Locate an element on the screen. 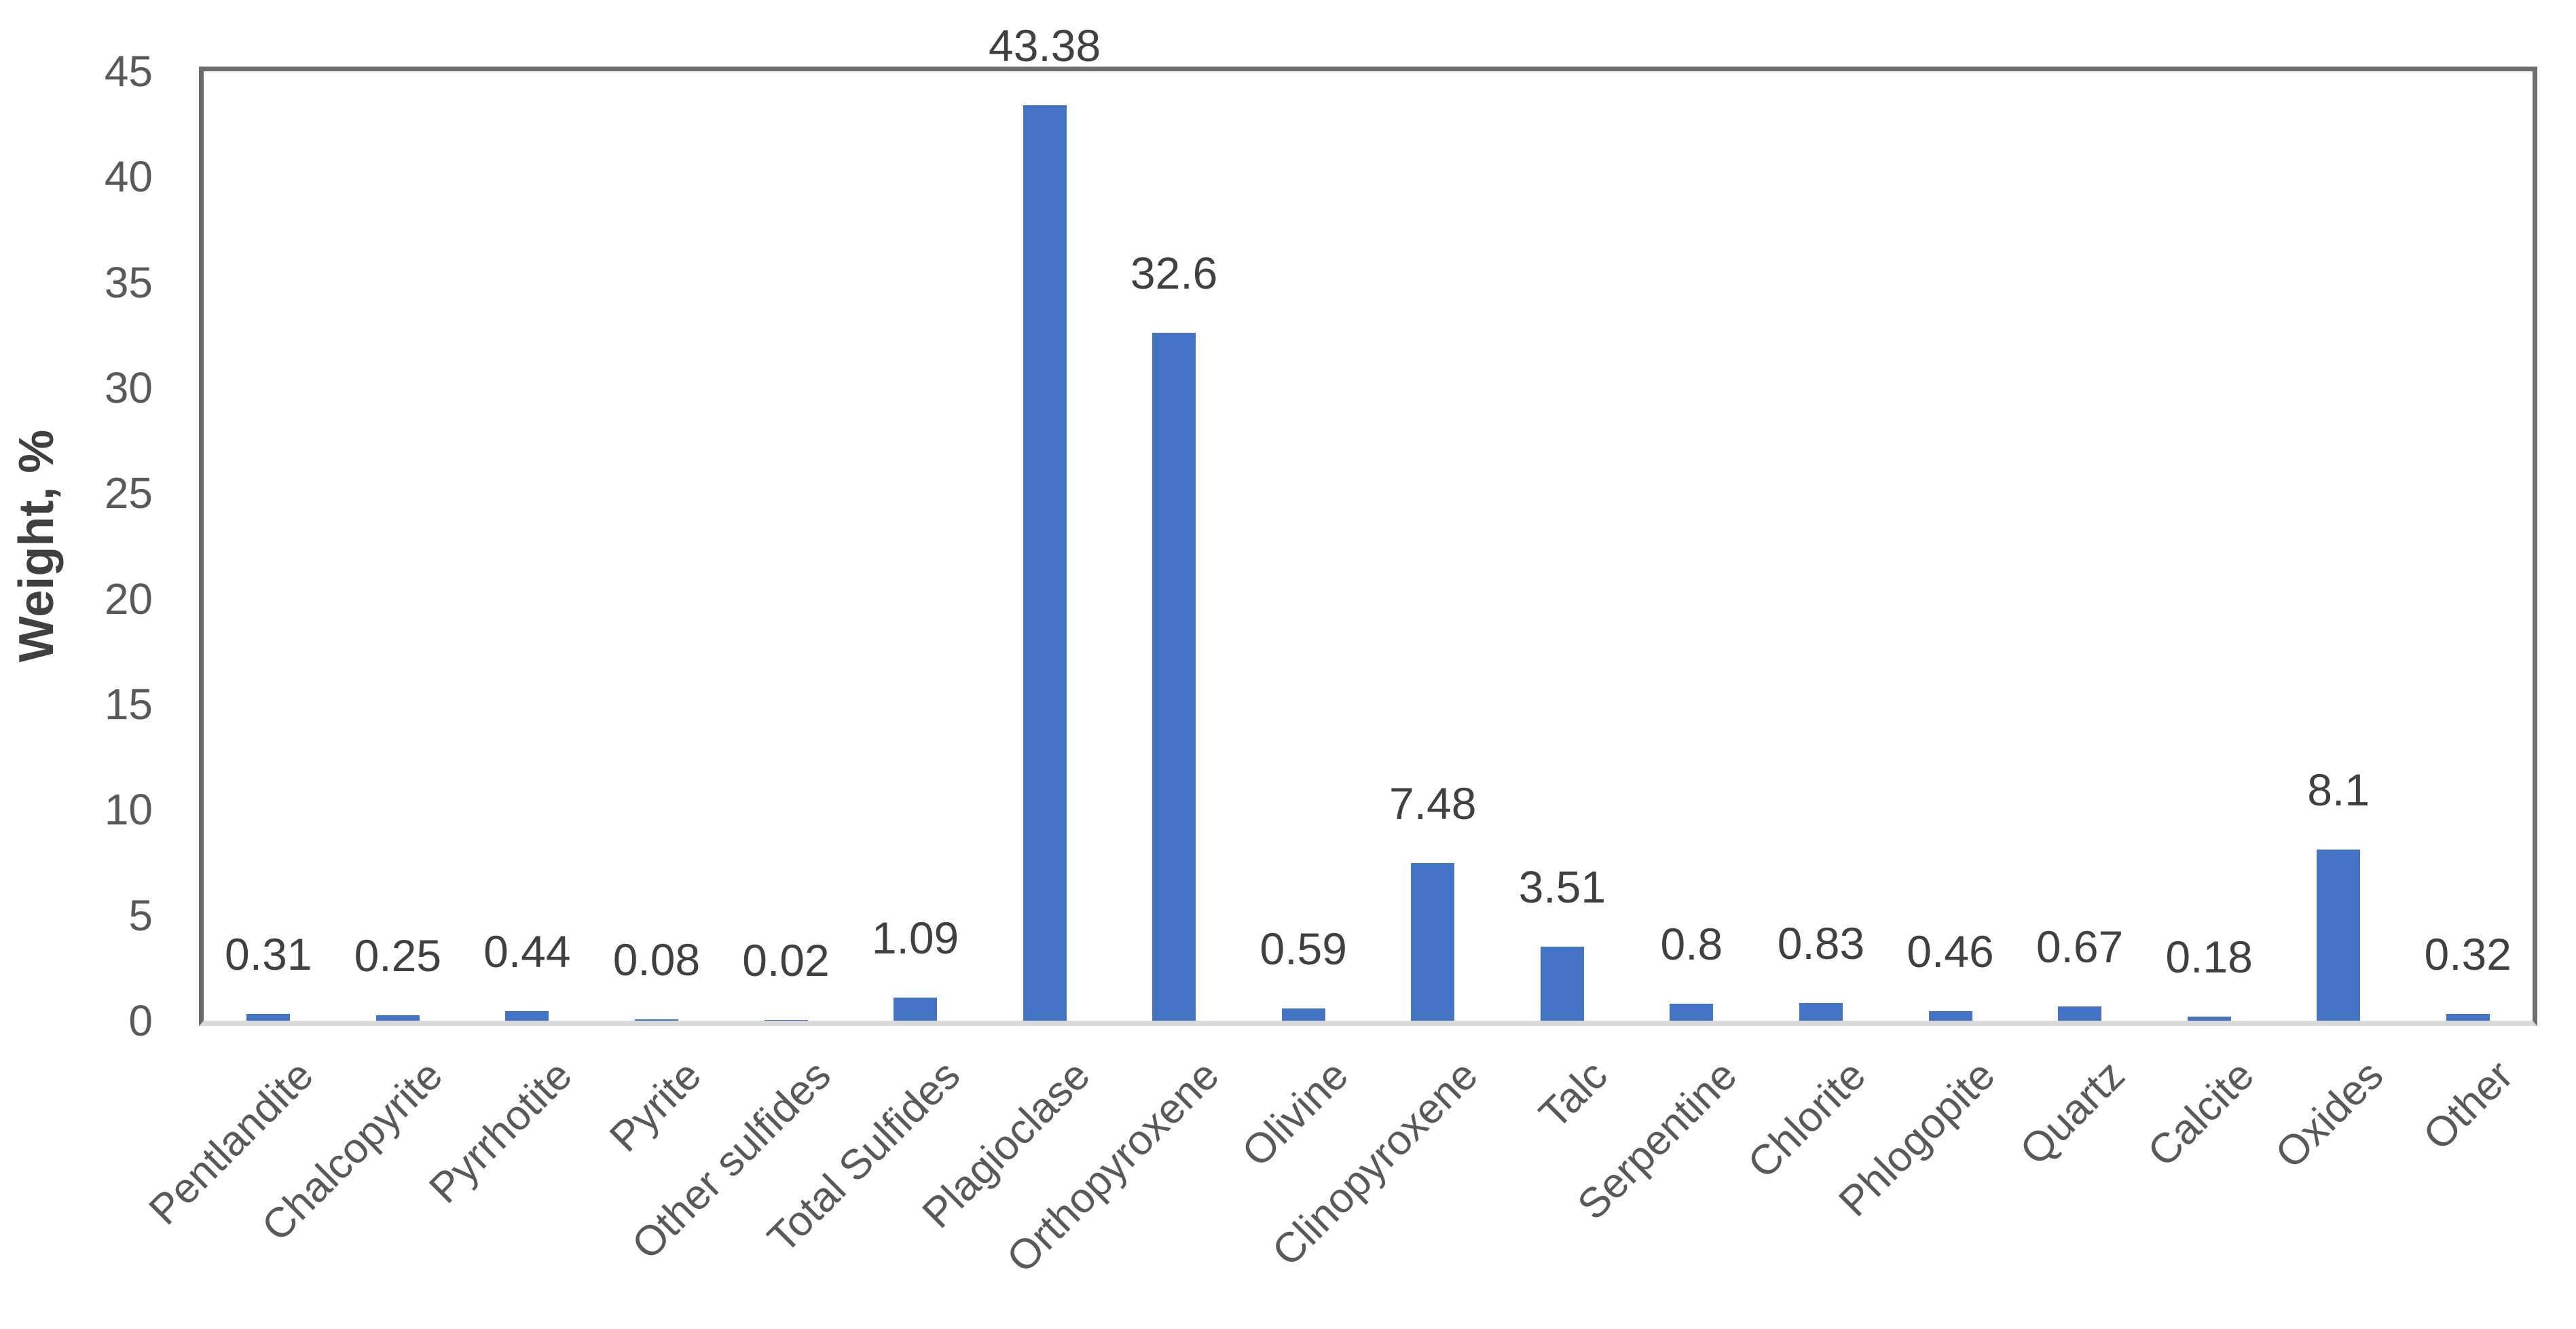 The width and height of the screenshot is (2576, 1329). bar-calcite is located at coordinates (2209, 1019).